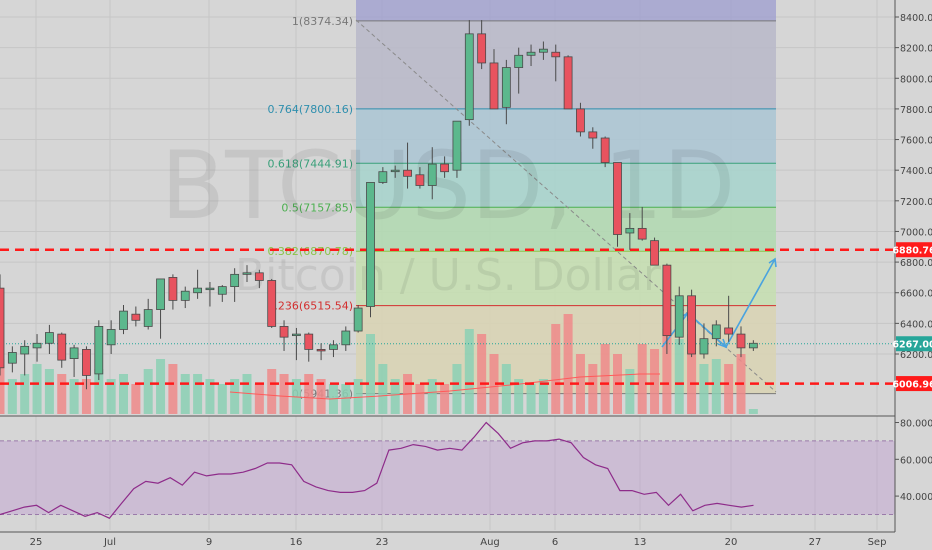 The image size is (932, 550). What do you see at coordinates (448, 275) in the screenshot?
I see `watermark-name: Bitcoin / U.S. Dollar` at bounding box center [448, 275].